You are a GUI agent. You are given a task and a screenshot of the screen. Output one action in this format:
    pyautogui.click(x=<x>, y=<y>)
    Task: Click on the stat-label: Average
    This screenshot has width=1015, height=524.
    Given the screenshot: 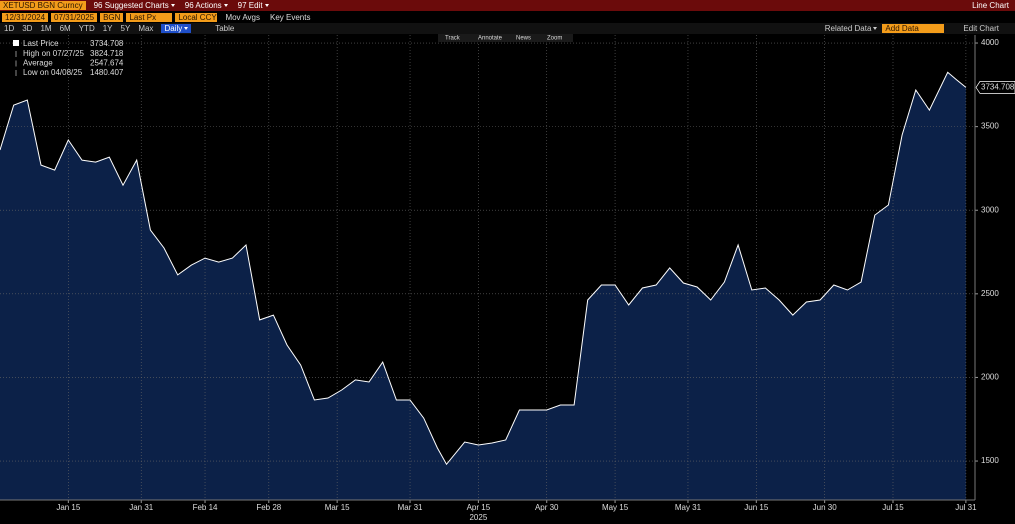 What is the action you would take?
    pyautogui.click(x=38, y=63)
    